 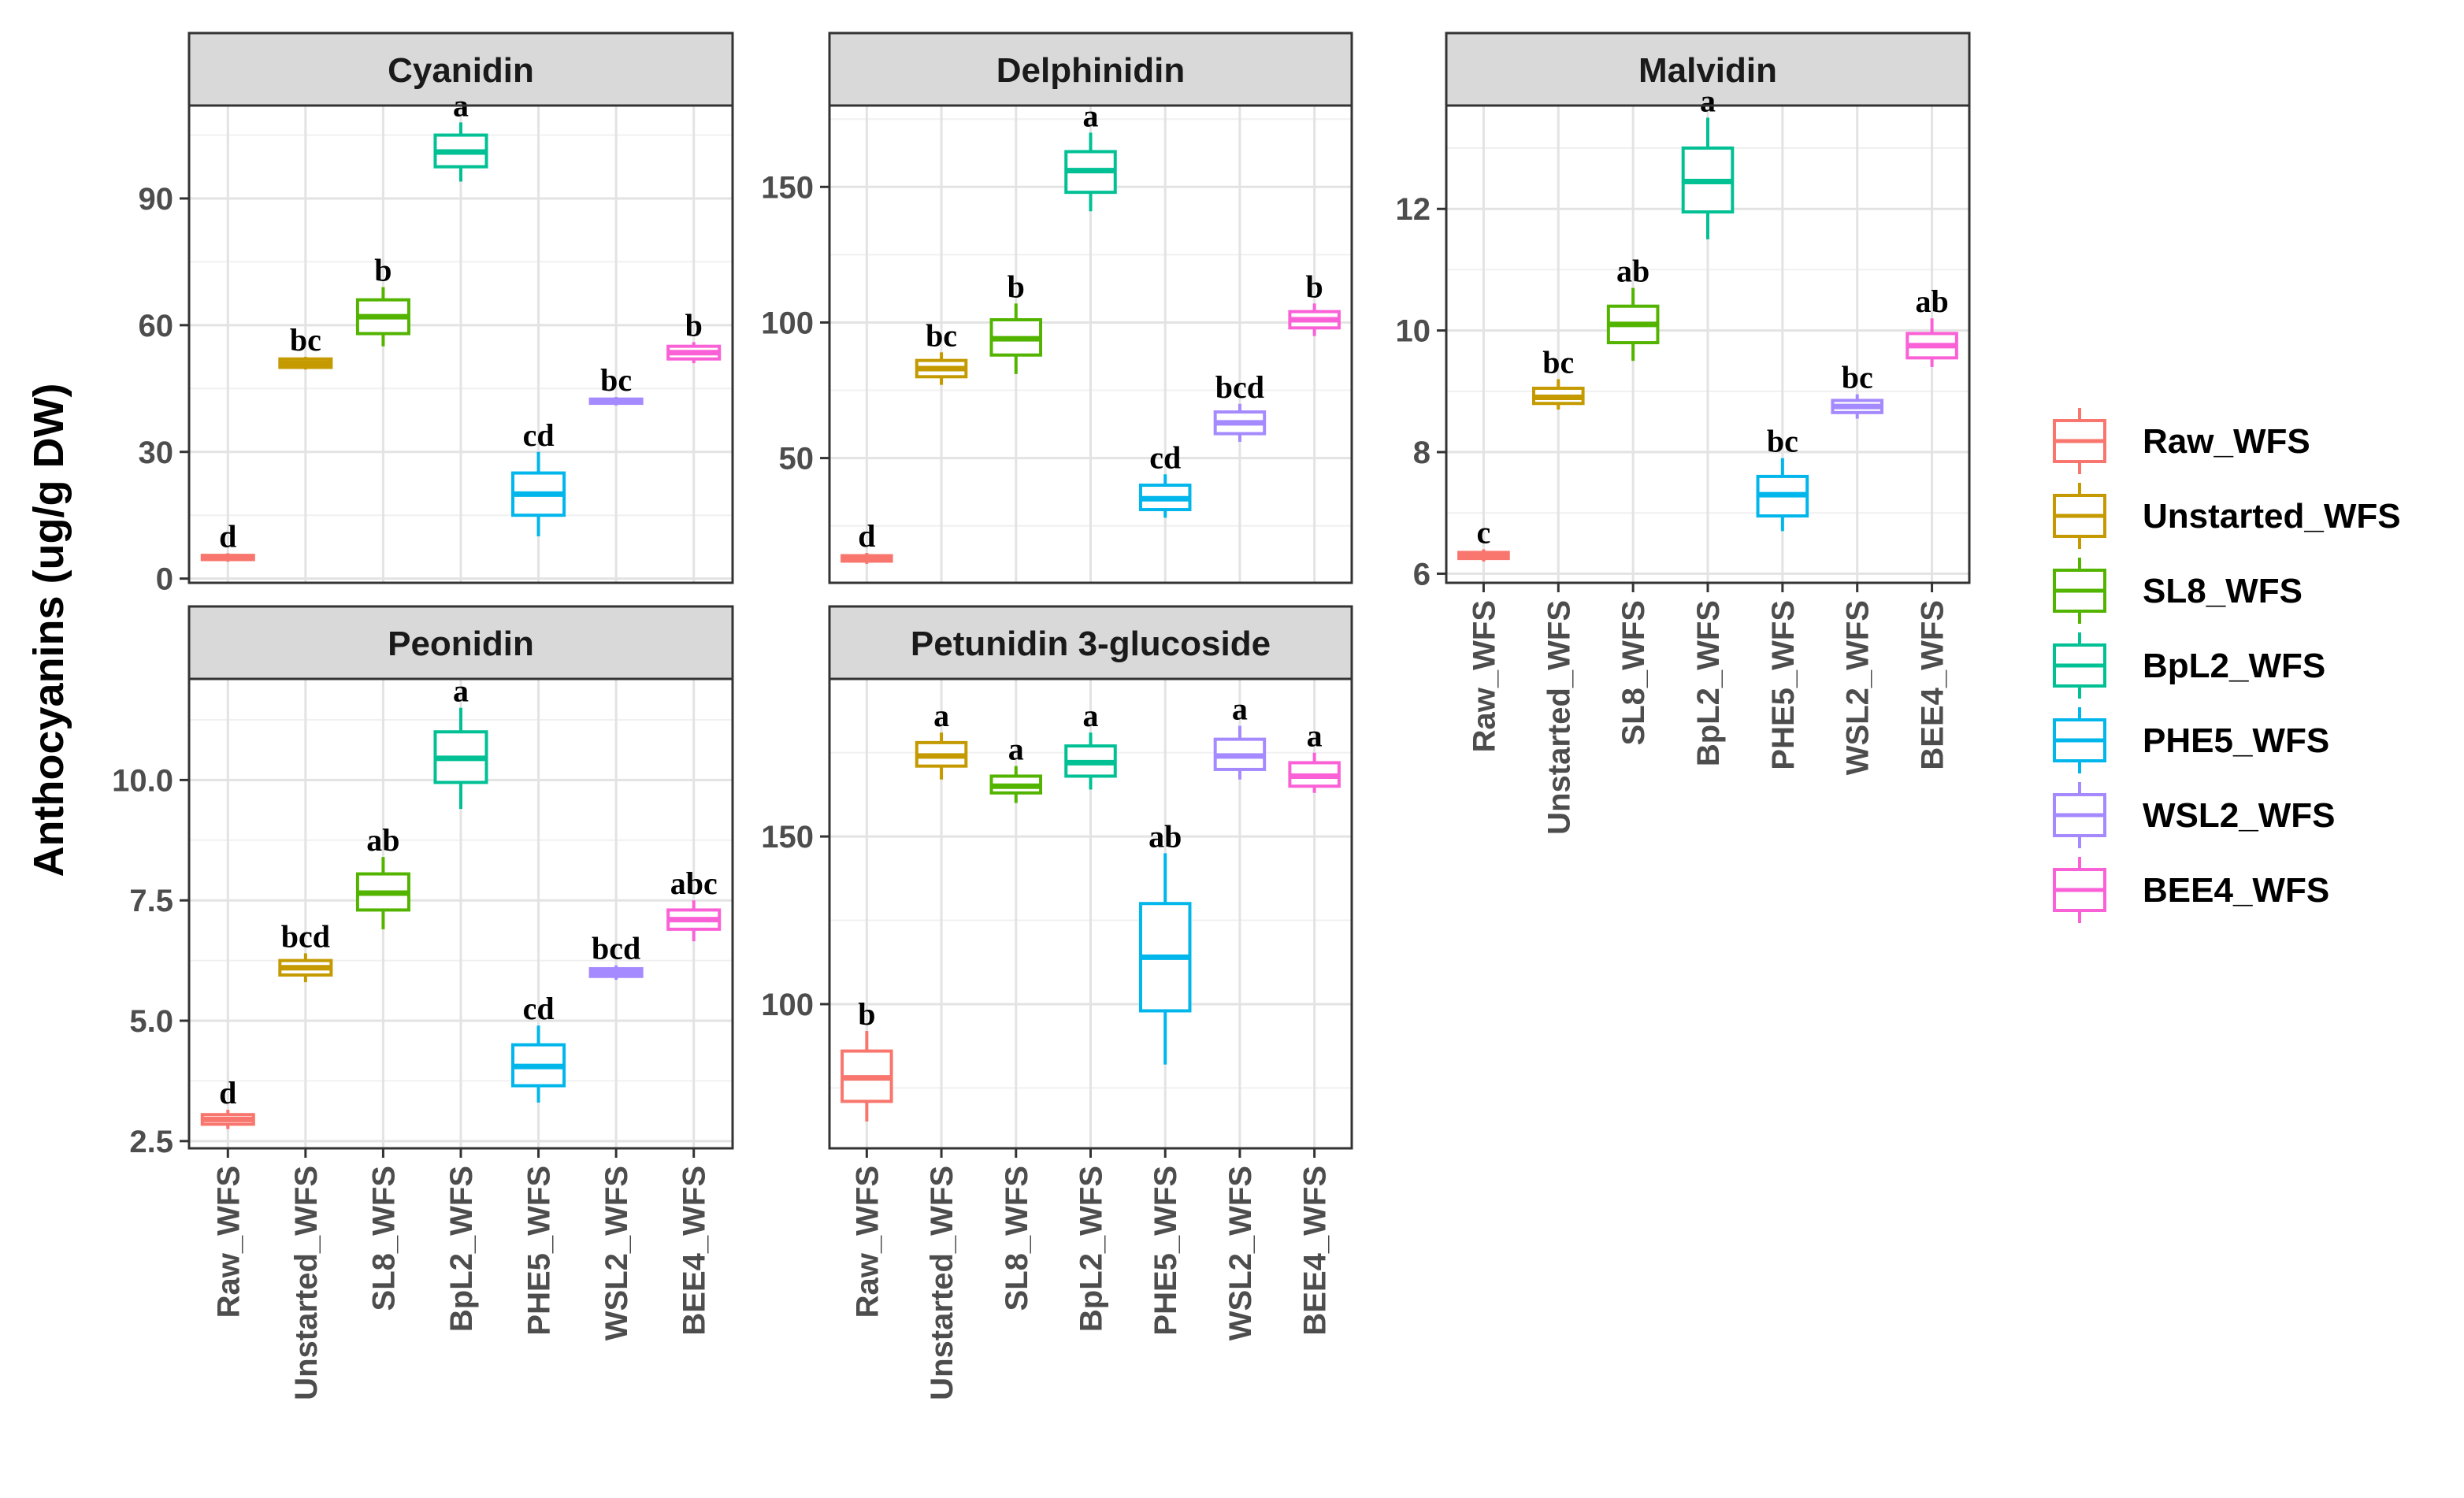 What do you see at coordinates (1016, 767) in the screenshot?
I see `box-petunidin-3-glucoside-sl8-wfs: a` at bounding box center [1016, 767].